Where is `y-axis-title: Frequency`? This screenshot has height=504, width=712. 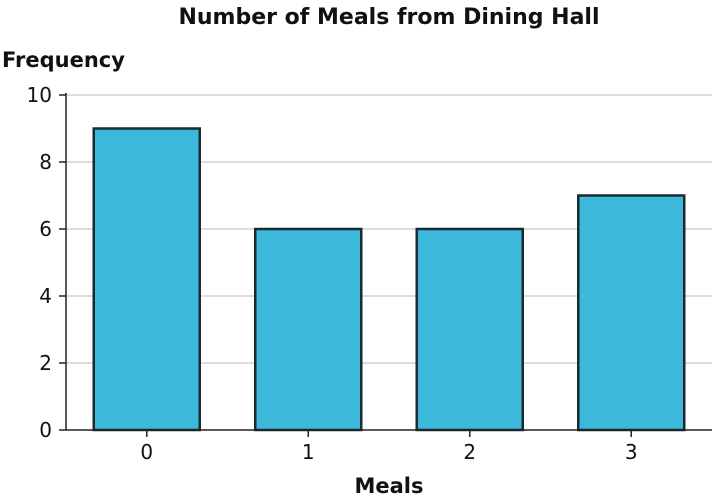 y-axis-title: Frequency is located at coordinates (63, 60).